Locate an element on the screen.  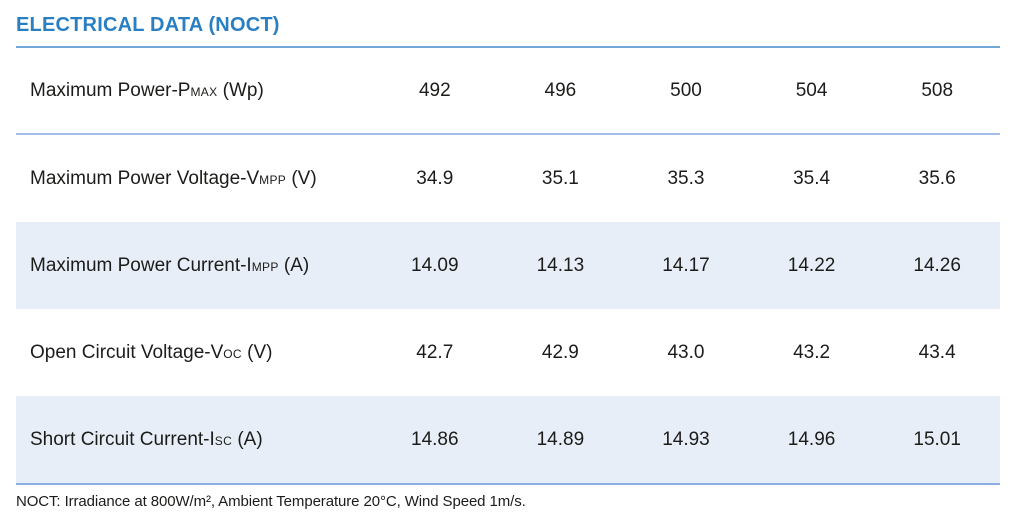
value-cell: 14.93 is located at coordinates (686, 439).